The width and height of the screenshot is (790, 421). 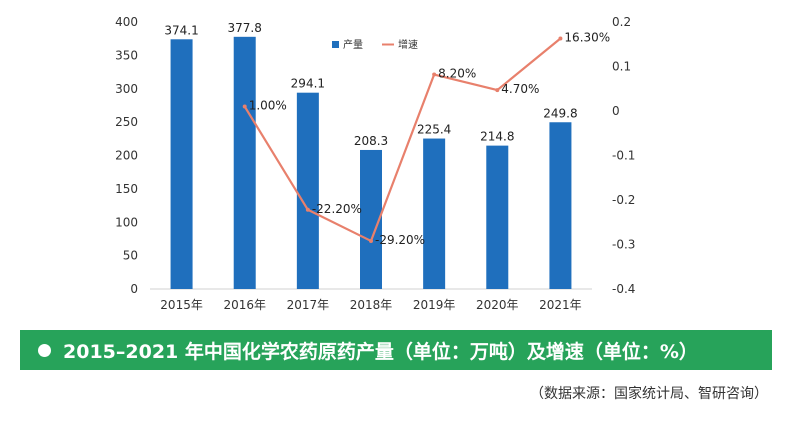 I want to click on right-tick-label: -0.2, so click(x=623, y=200).